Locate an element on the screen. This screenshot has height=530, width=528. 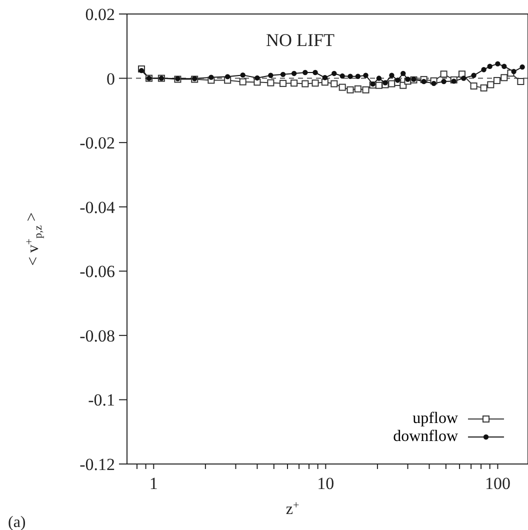
x-tick-label: 10 is located at coordinates (325, 484).